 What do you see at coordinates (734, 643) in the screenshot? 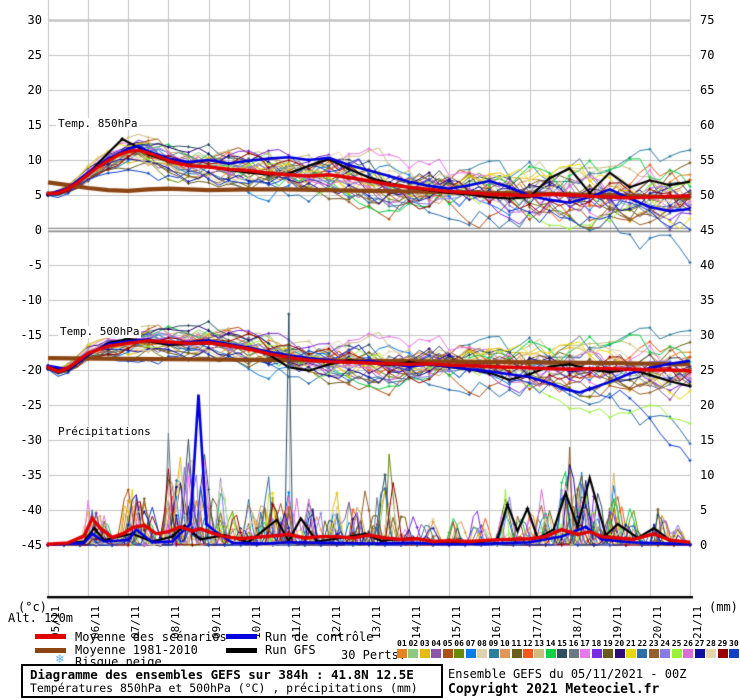
I see `pert-number-30: 30` at bounding box center [734, 643].